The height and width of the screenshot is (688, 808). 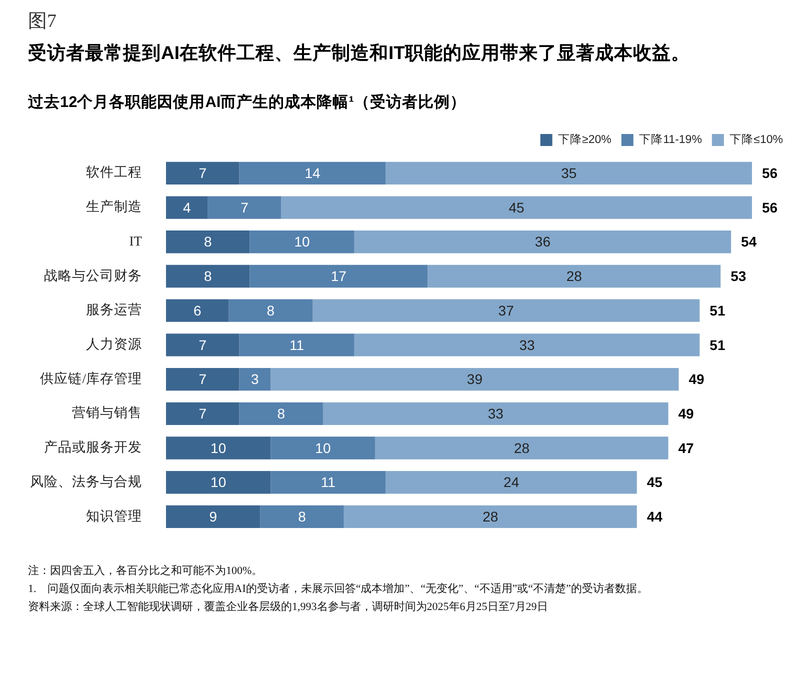 I want to click on data-label: 17, so click(x=338, y=276).